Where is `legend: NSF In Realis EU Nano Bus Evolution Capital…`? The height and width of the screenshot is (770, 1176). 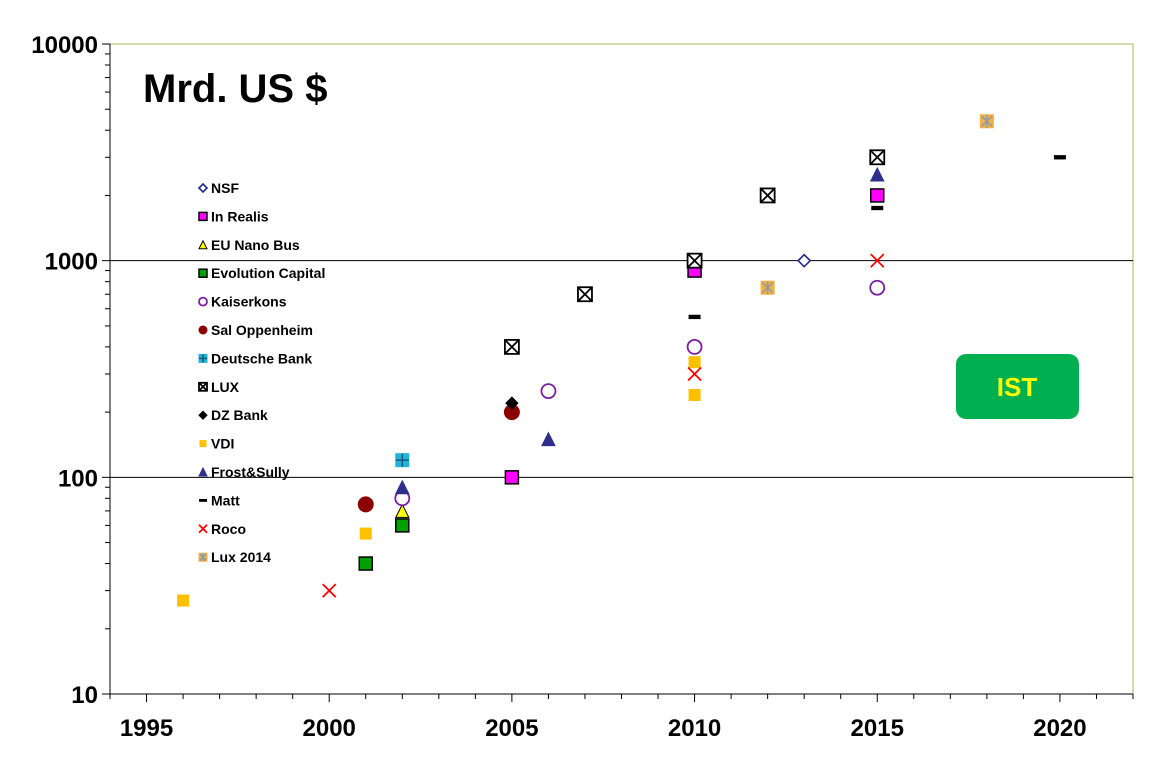
legend: NSF In Realis EU Nano Bus Evolution Capital… is located at coordinates (261, 372).